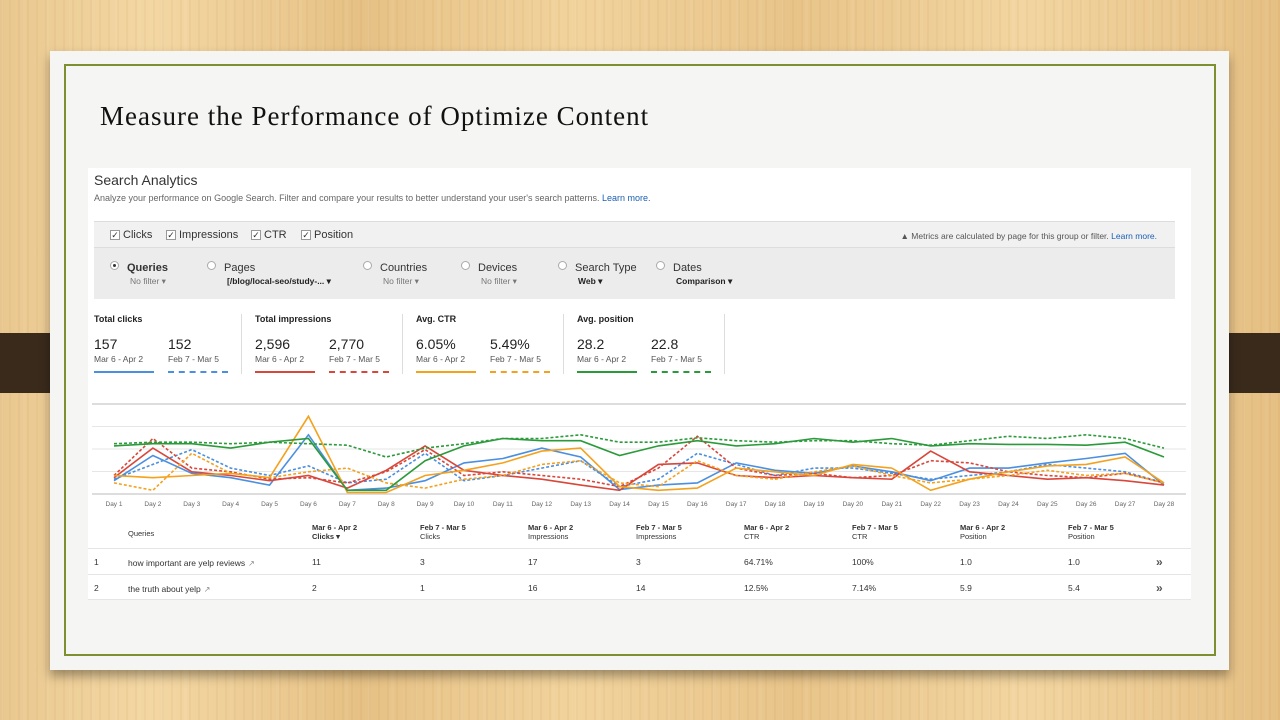  What do you see at coordinates (904, 236) in the screenshot?
I see `warning-icon: ▲` at bounding box center [904, 236].